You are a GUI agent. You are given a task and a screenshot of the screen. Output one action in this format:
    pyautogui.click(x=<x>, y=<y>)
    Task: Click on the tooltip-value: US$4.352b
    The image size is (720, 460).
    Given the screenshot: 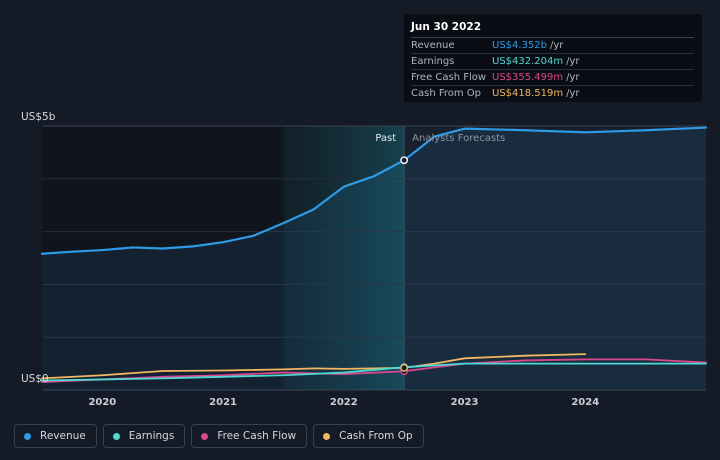 What is the action you would take?
    pyautogui.click(x=520, y=45)
    